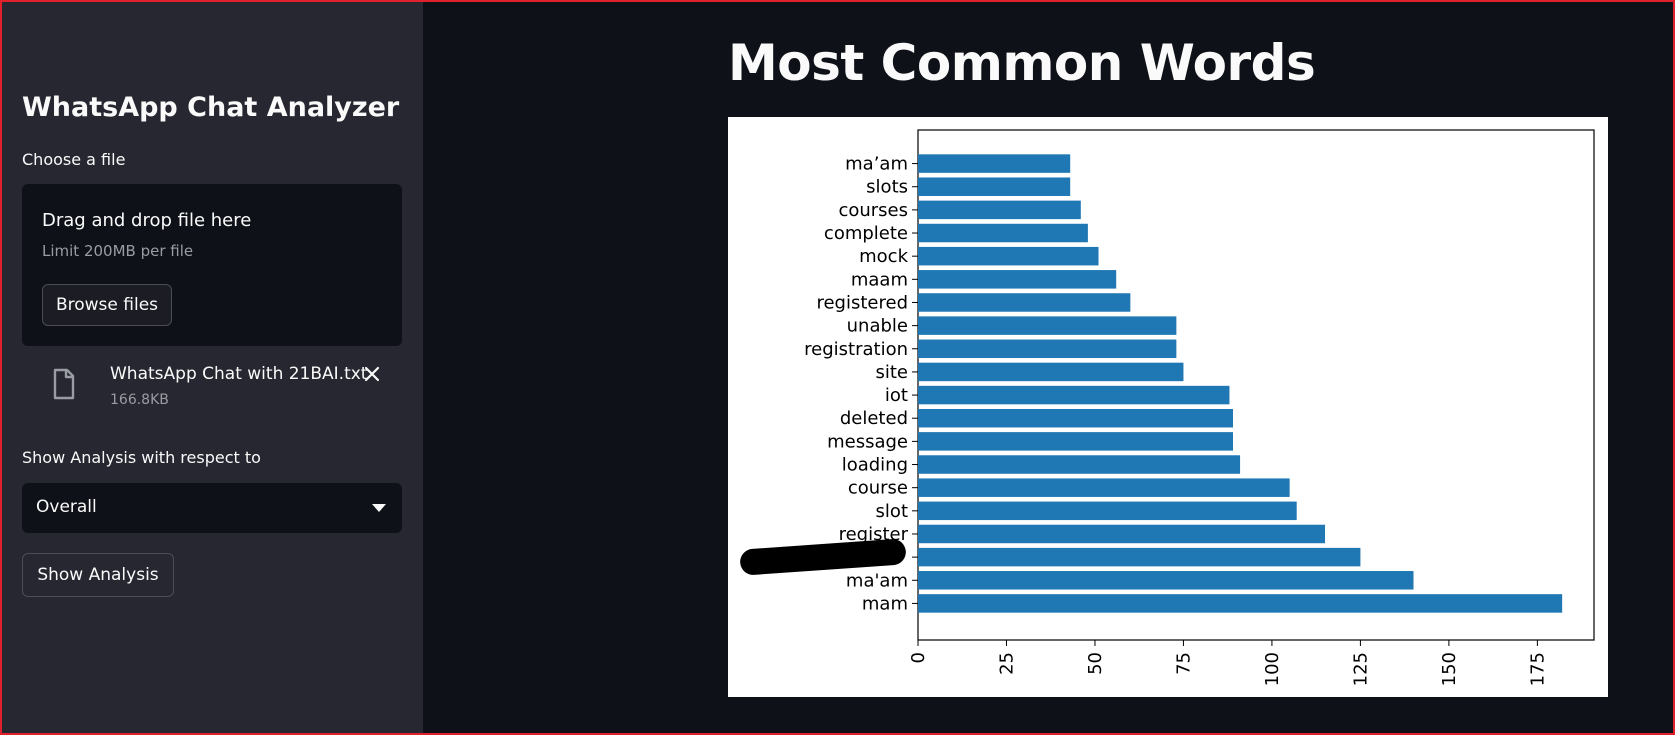 Image resolution: width=1675 pixels, height=735 pixels. Describe the element at coordinates (212, 508) in the screenshot. I see `analysis-select: Overall` at that location.